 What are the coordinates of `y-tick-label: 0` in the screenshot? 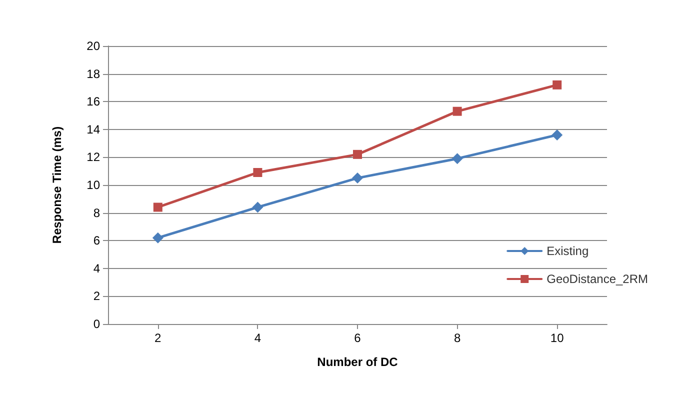 It's located at (96, 324).